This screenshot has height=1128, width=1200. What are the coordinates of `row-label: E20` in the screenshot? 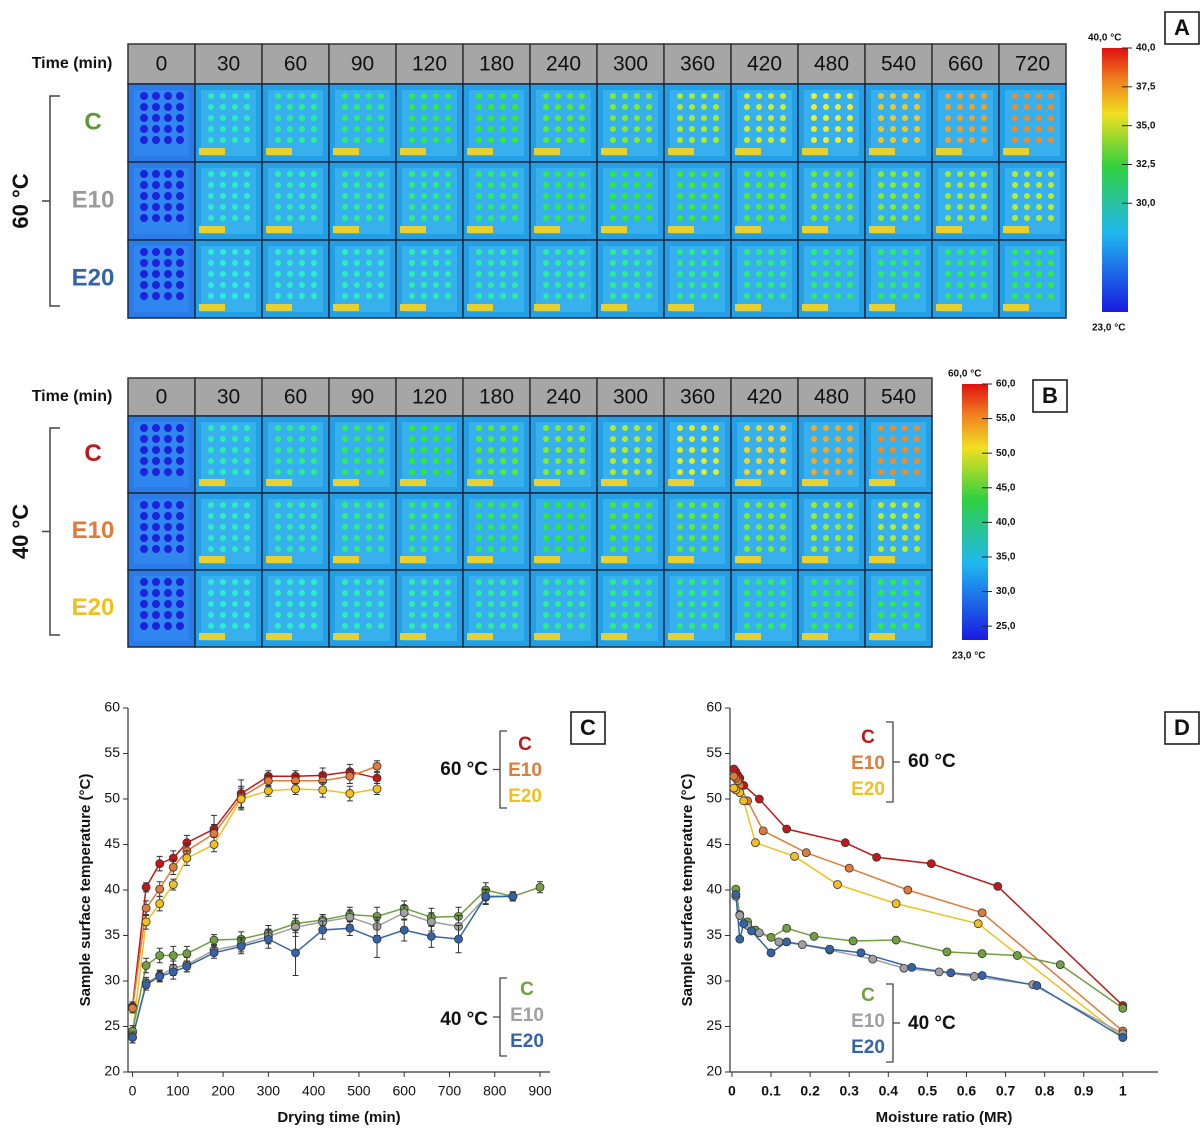 It's located at (93, 607).